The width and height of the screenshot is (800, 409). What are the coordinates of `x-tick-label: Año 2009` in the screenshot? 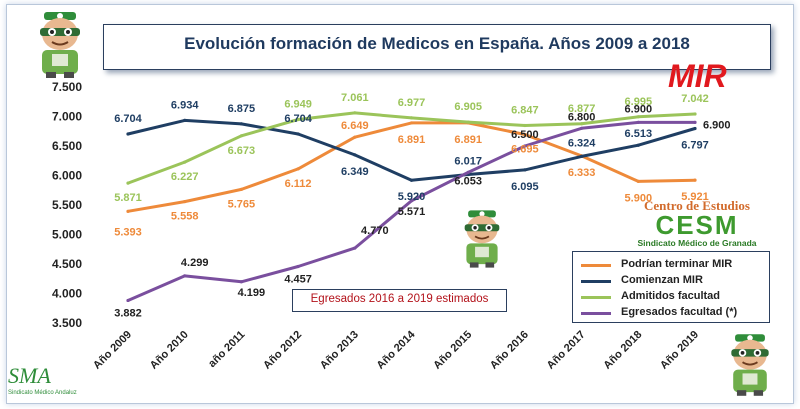 It's located at (112, 350).